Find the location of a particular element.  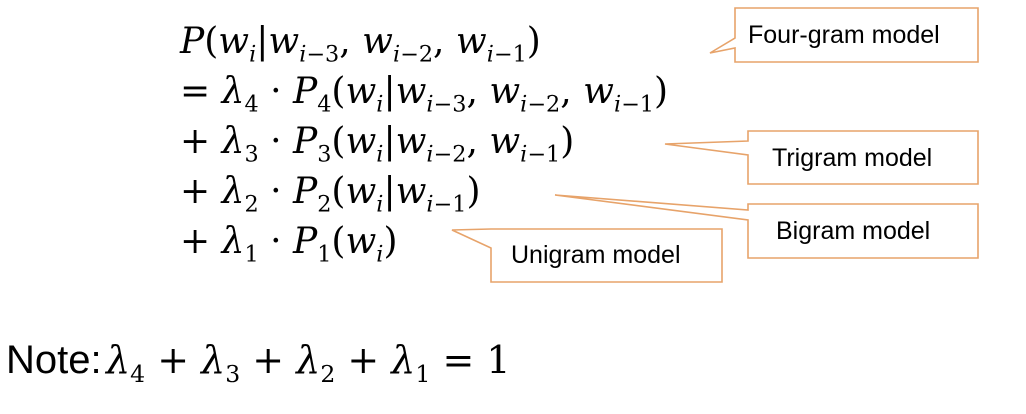

equation-line-1: P(wi|wi−3, wi−2, wi−1) is located at coordinates (360, 44).